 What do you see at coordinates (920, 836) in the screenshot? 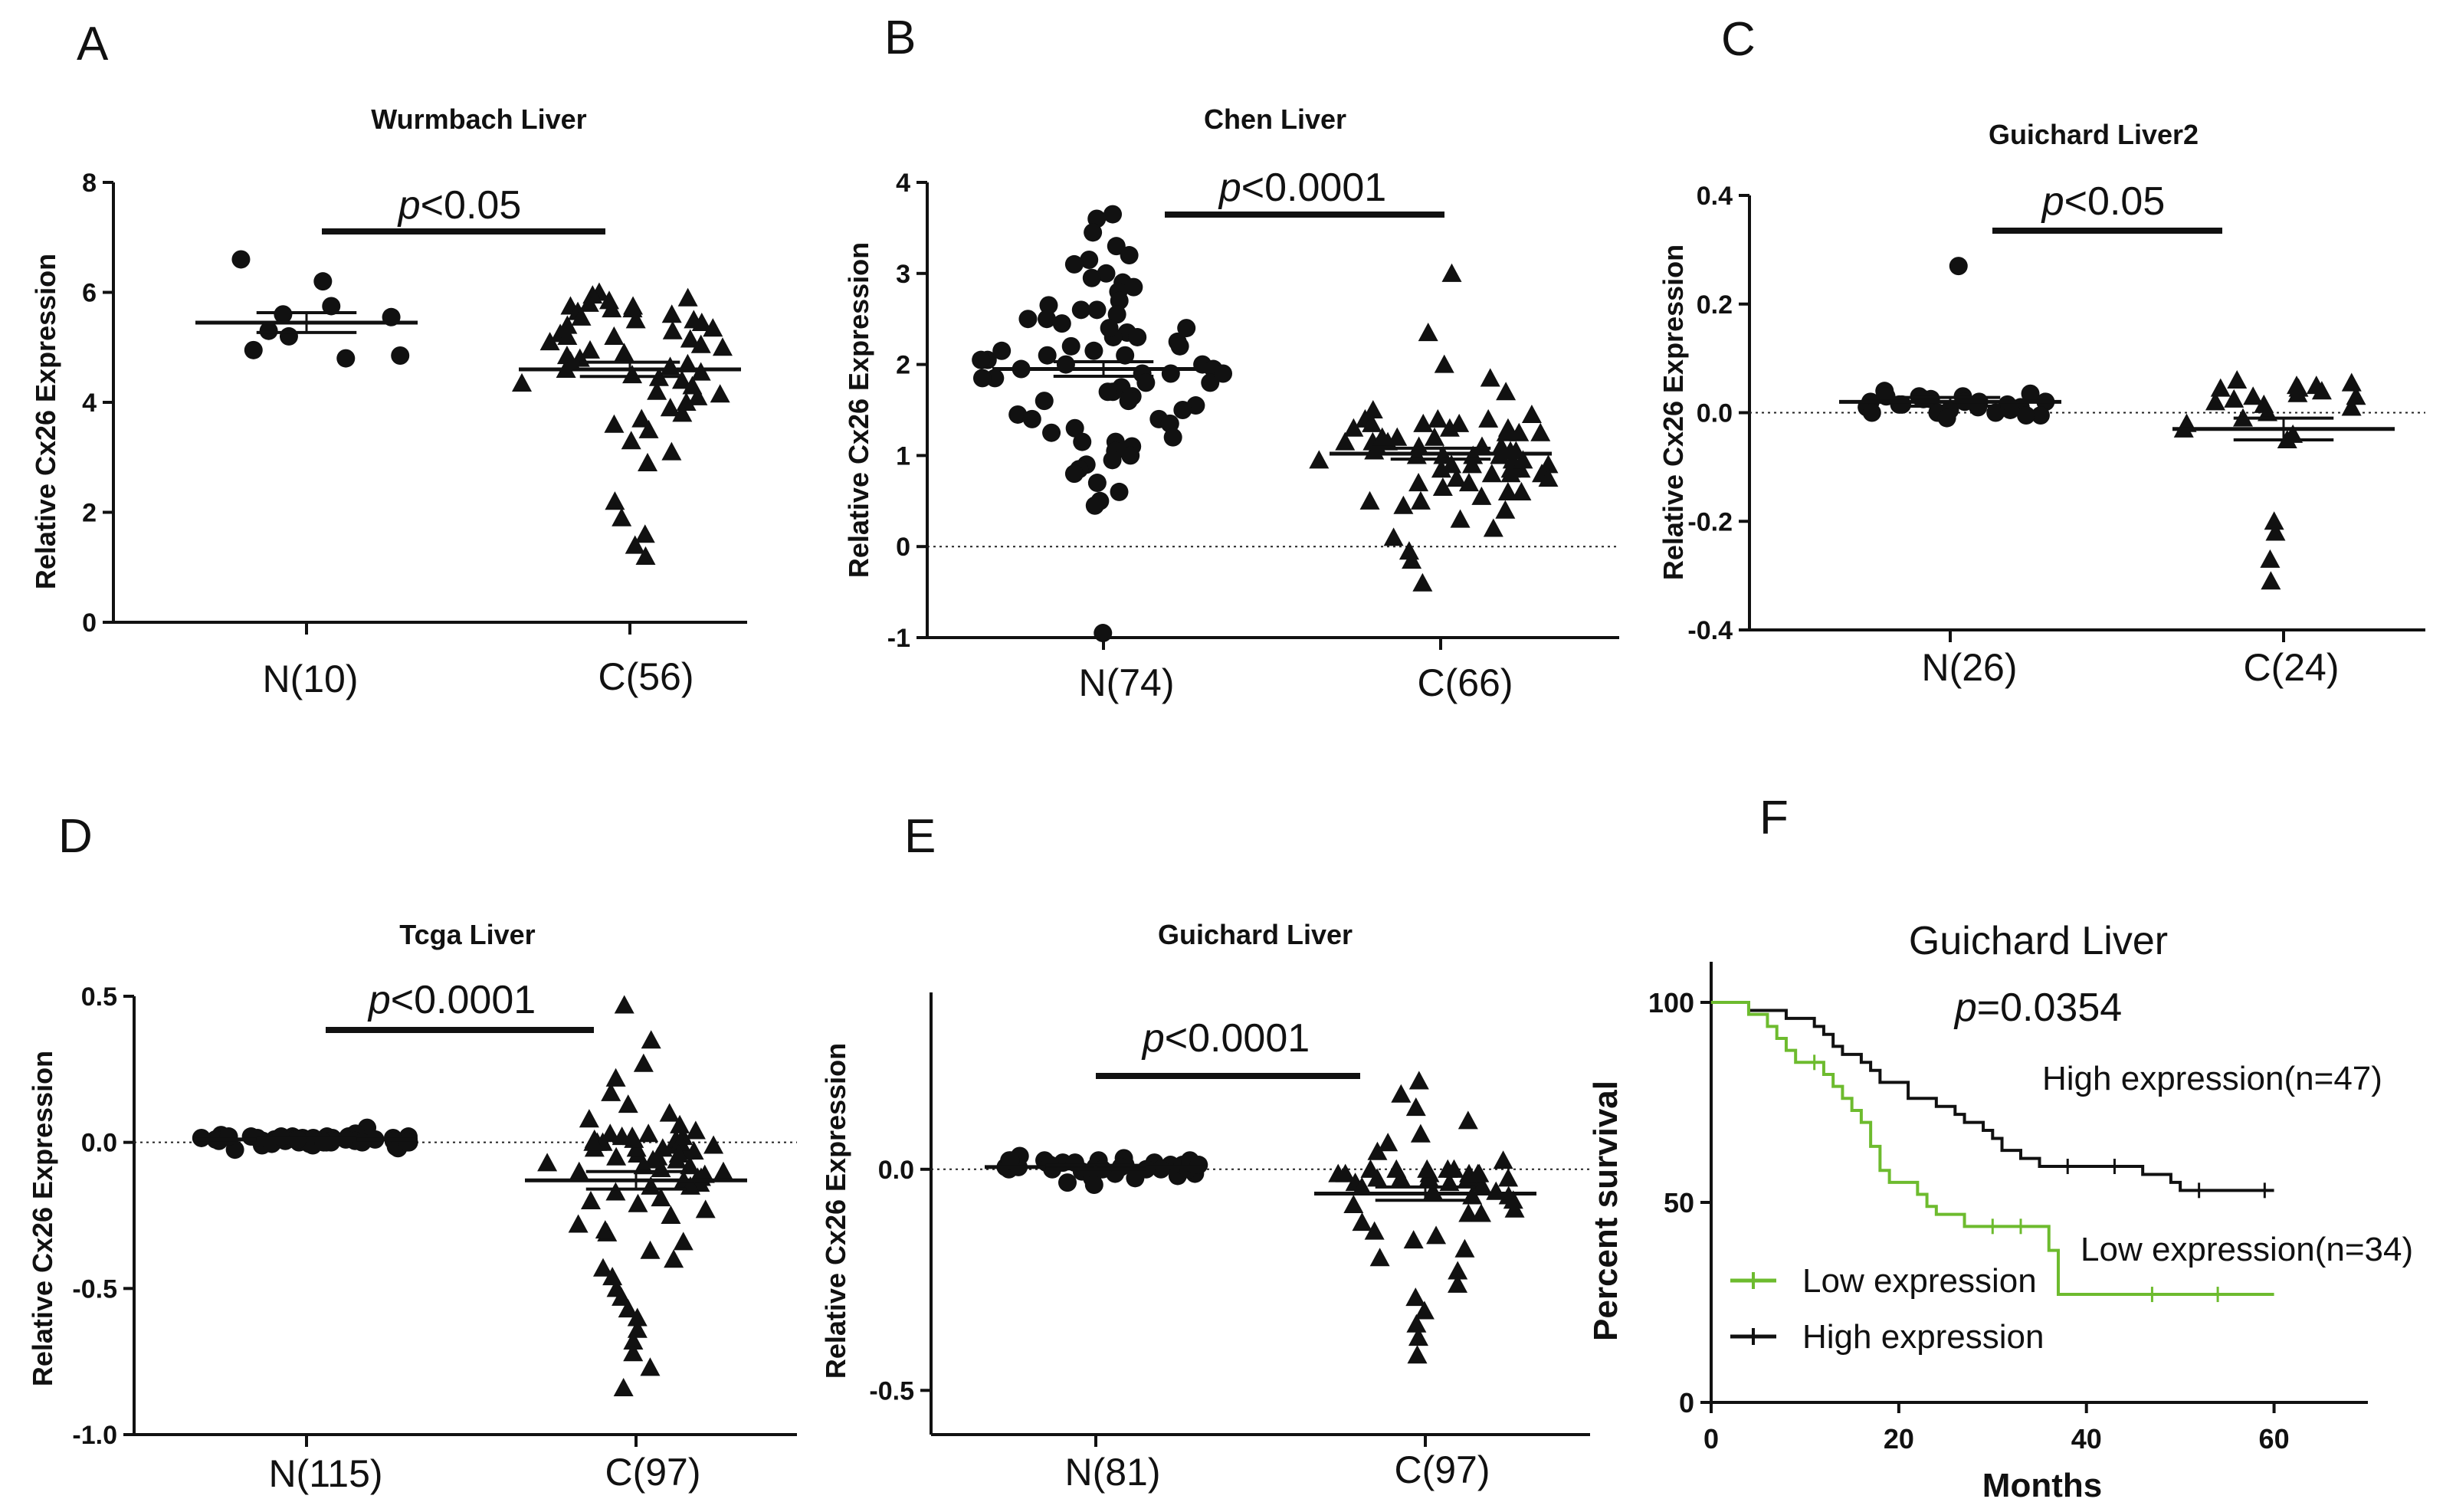
I see `panel-letter-e: E` at bounding box center [920, 836].